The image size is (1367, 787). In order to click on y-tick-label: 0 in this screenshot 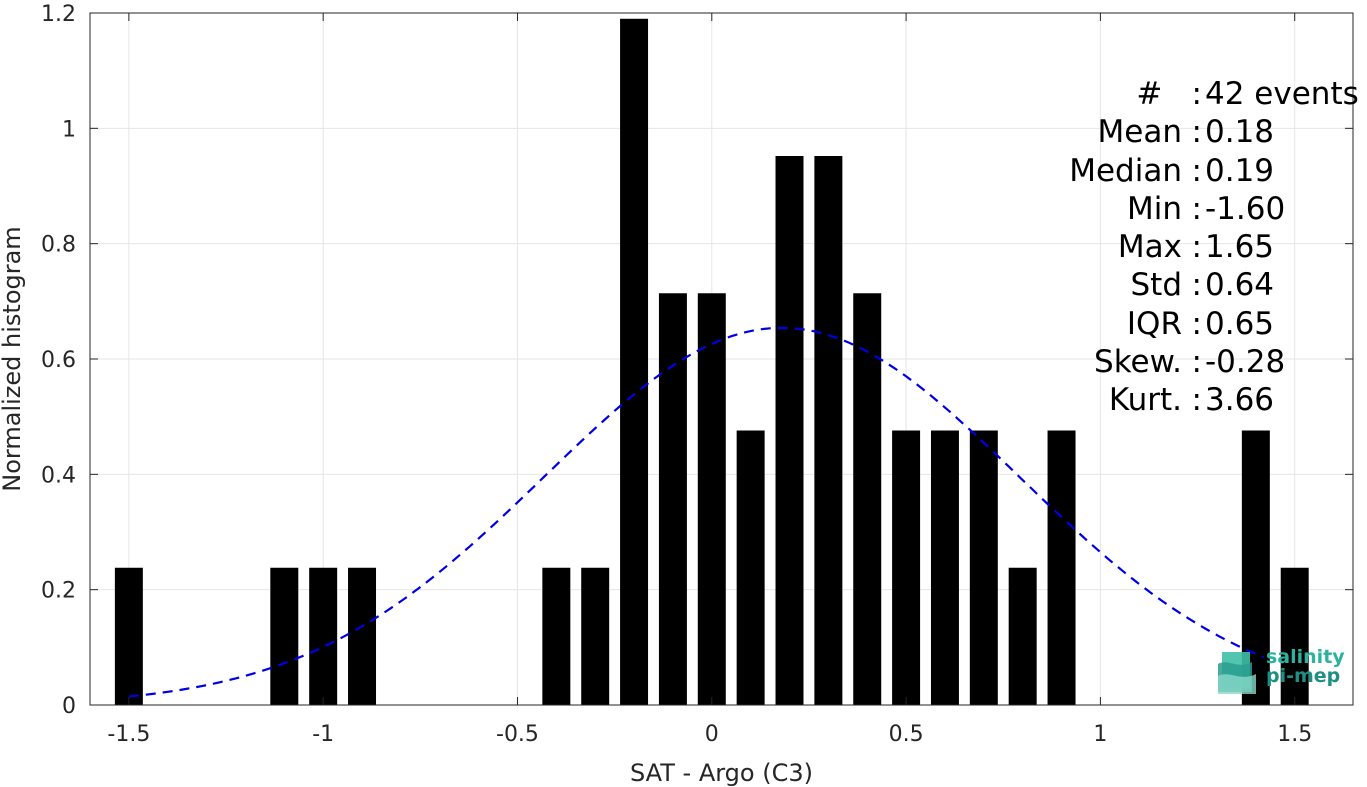, I will do `click(69, 706)`.